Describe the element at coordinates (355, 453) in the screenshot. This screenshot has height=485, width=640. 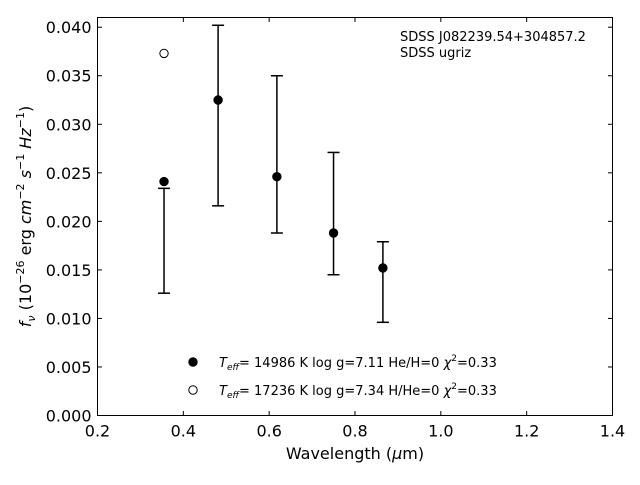
I see `x-axis-label: Wavelength (μm)` at that location.